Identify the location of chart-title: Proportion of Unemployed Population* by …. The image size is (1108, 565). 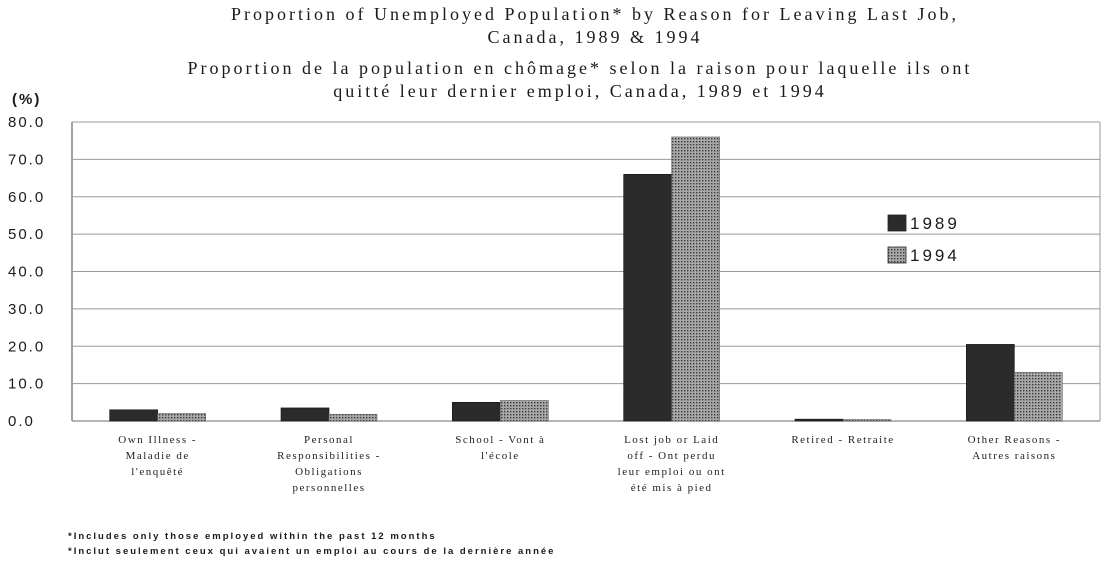
(580, 52).